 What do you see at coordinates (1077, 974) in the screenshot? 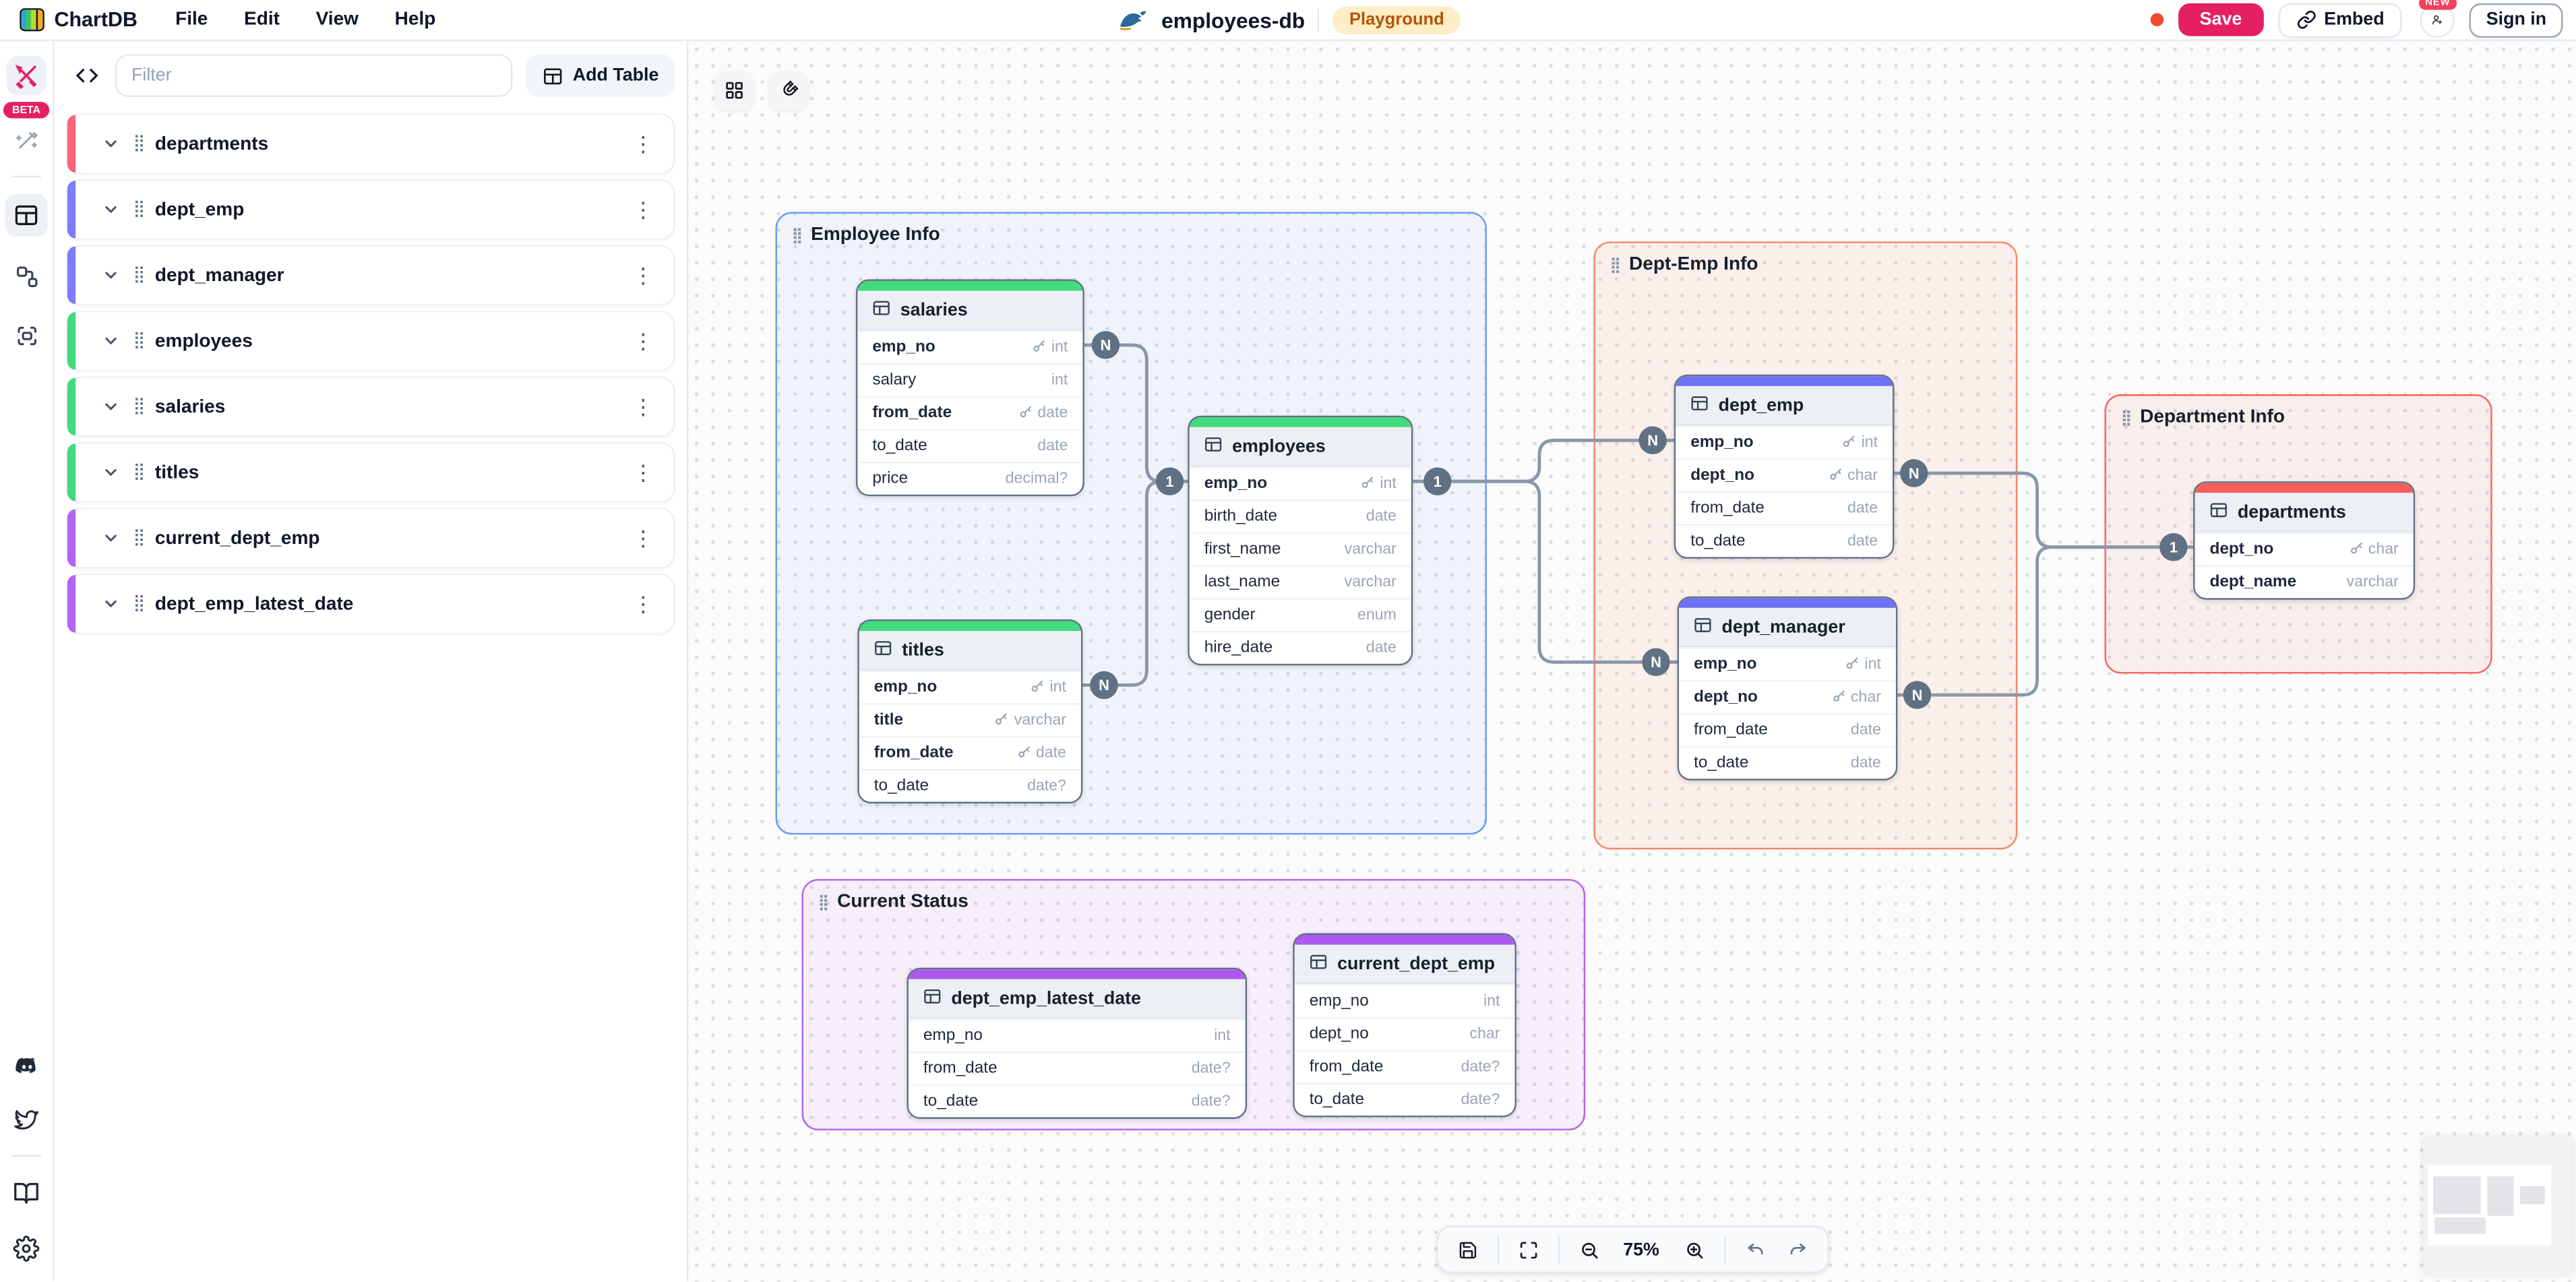
I see `table-color-strip` at bounding box center [1077, 974].